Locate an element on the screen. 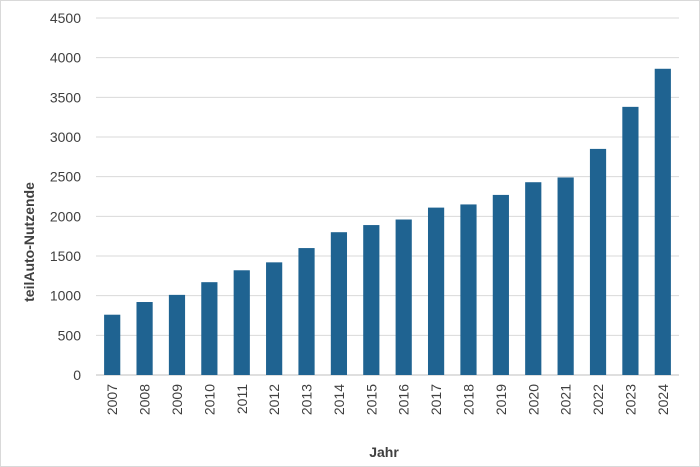 The height and width of the screenshot is (467, 700). bar-2014 is located at coordinates (339, 303).